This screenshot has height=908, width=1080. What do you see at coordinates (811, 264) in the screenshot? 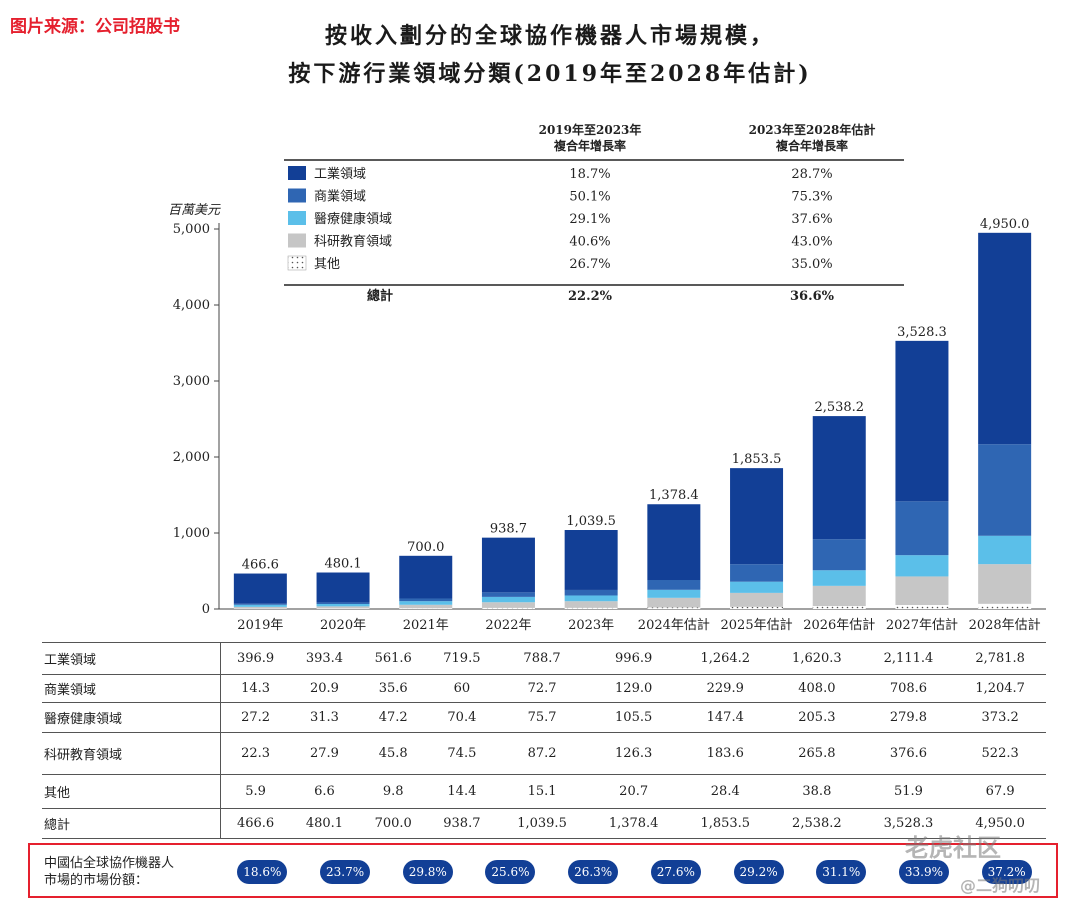
I see `cagr-value: 35.0%` at bounding box center [811, 264].